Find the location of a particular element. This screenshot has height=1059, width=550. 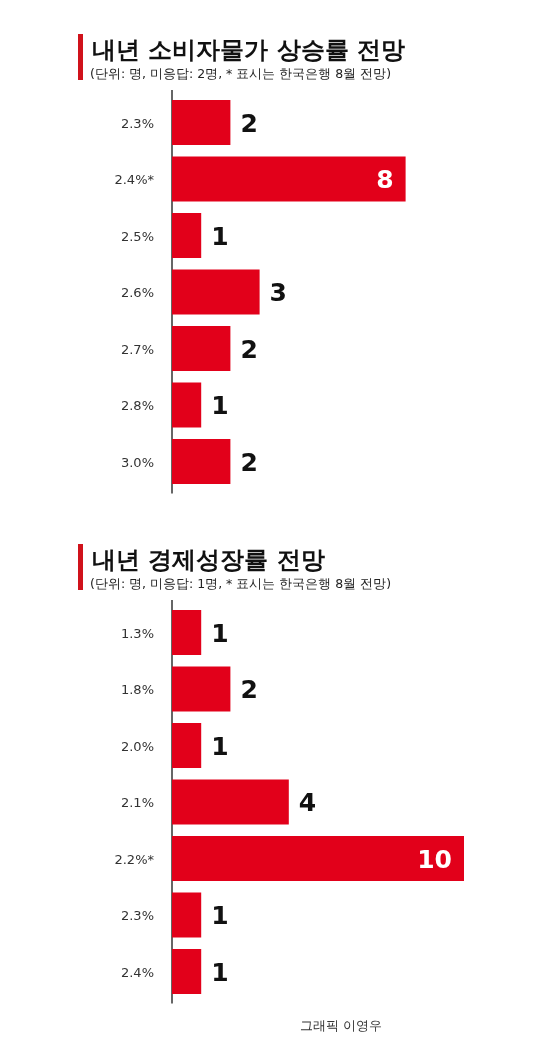

text: 그래픽 이영우 is located at coordinates (341, 1025).